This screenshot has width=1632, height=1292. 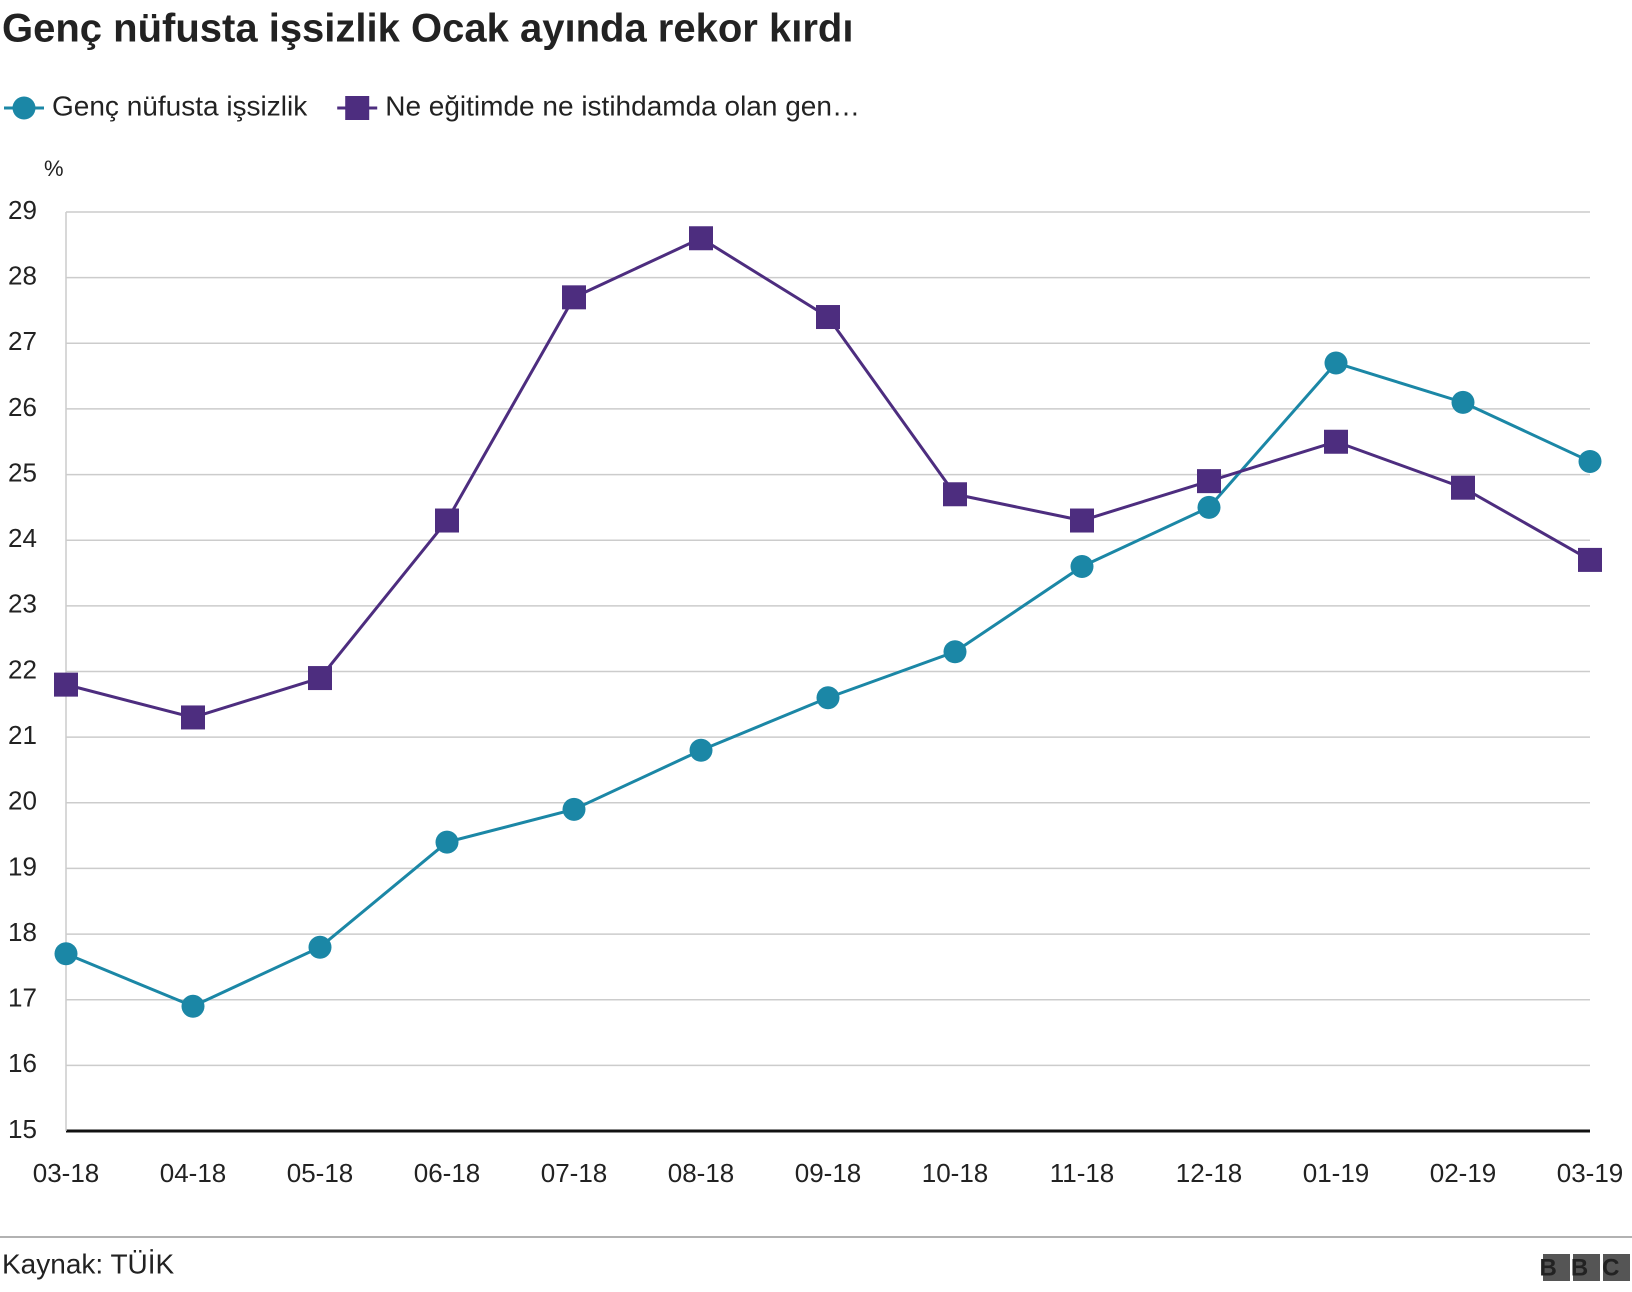 What do you see at coordinates (22, 1129) in the screenshot?
I see `y-tick-label: 15` at bounding box center [22, 1129].